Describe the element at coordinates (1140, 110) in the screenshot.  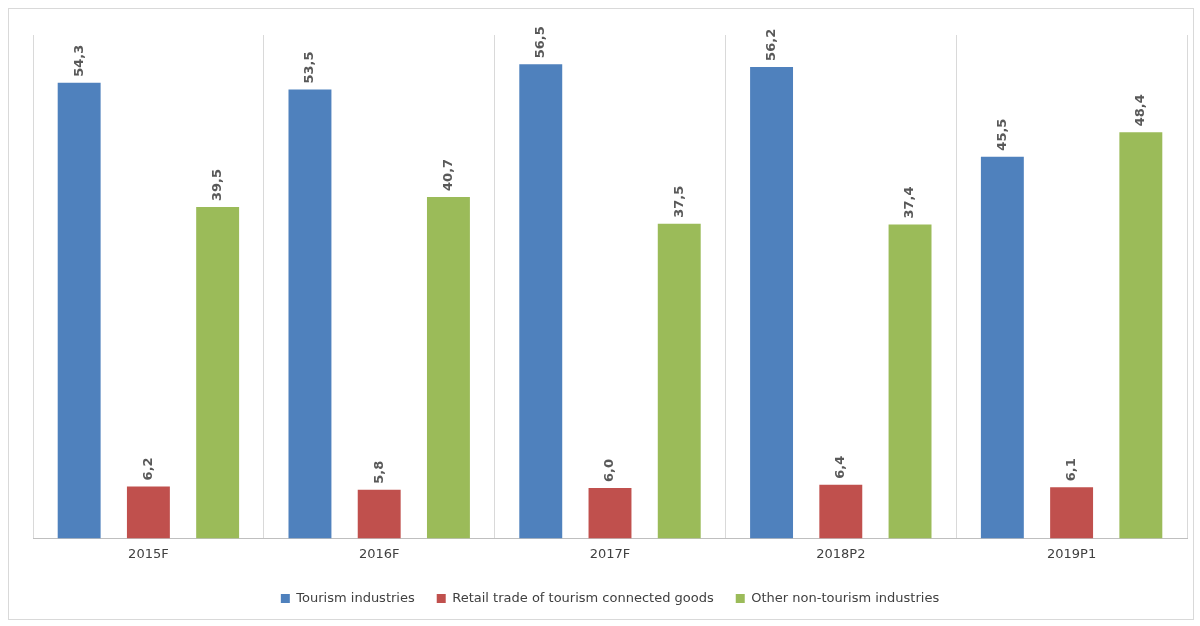
I see `data-label: 48,4` at that location.